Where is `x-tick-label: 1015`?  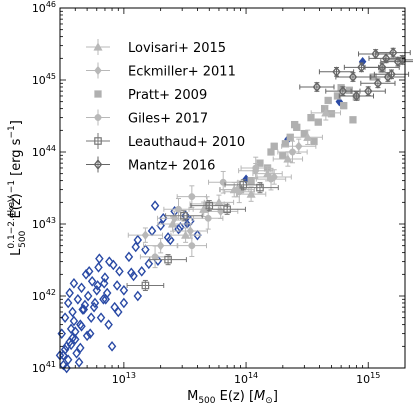
x-tick-label: 1015 is located at coordinates (368, 378).